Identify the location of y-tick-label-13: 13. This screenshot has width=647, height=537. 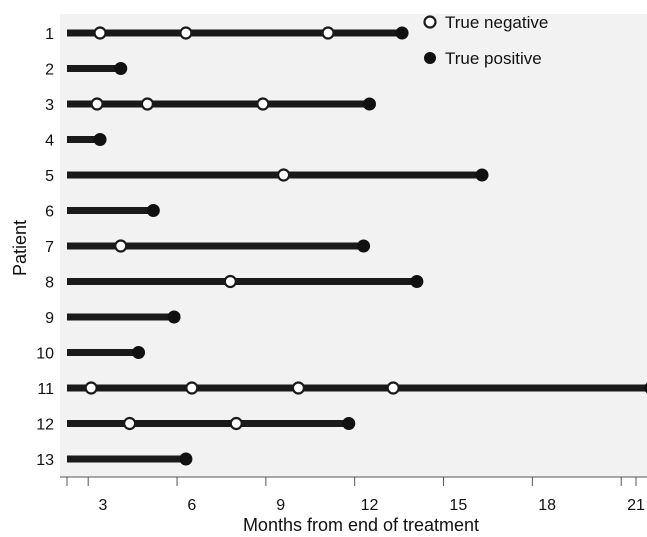
(45, 460).